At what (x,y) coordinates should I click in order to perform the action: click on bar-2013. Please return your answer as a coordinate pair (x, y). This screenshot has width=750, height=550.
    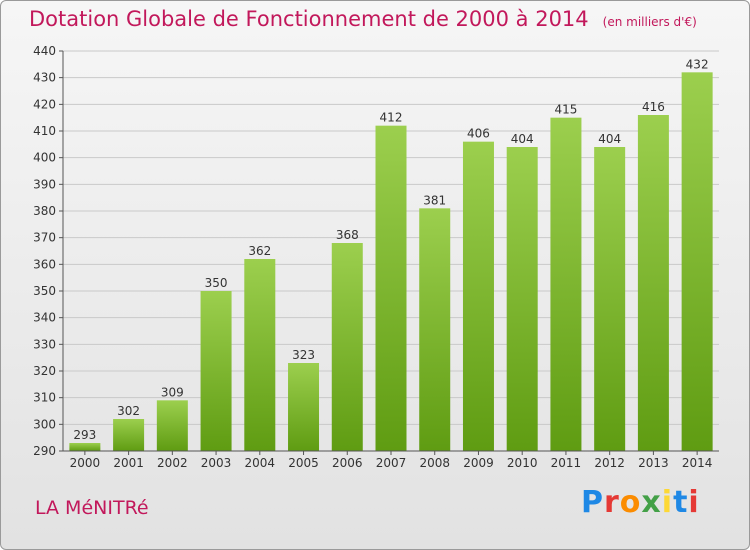
    Looking at the image, I should click on (653, 283).